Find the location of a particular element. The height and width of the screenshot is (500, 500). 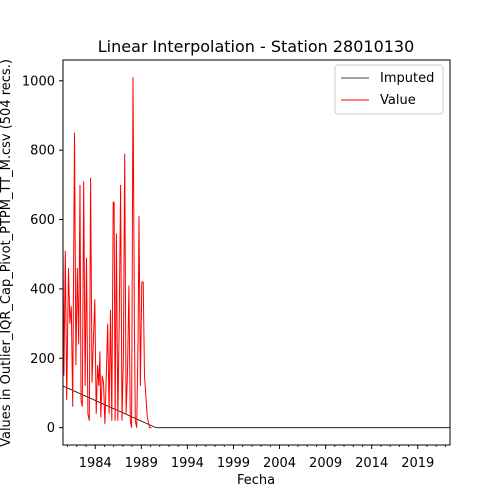

x-axis-label: Fecha is located at coordinates (256, 480).